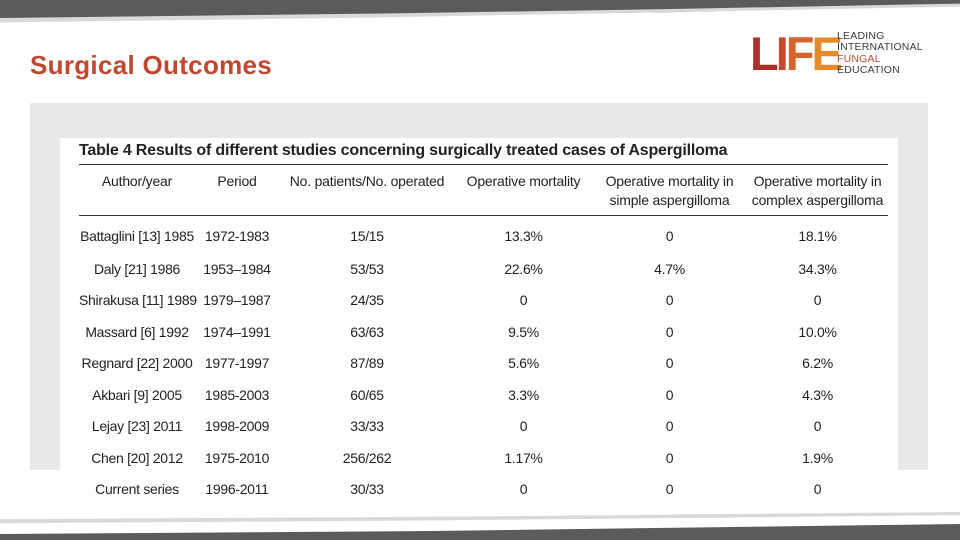 The width and height of the screenshot is (960, 540). Describe the element at coordinates (137, 181) in the screenshot. I see `header-author-year: Author/year` at that location.